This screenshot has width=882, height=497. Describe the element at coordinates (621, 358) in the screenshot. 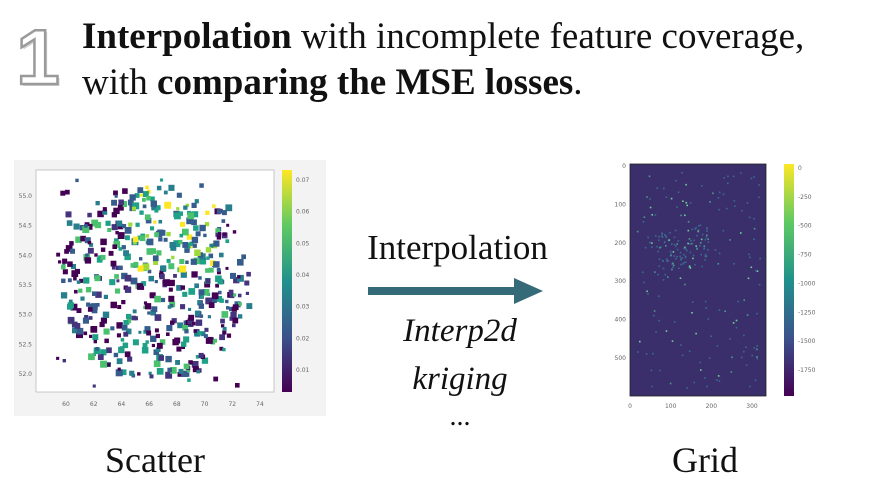

I see `grid-y-tick: 500` at that location.